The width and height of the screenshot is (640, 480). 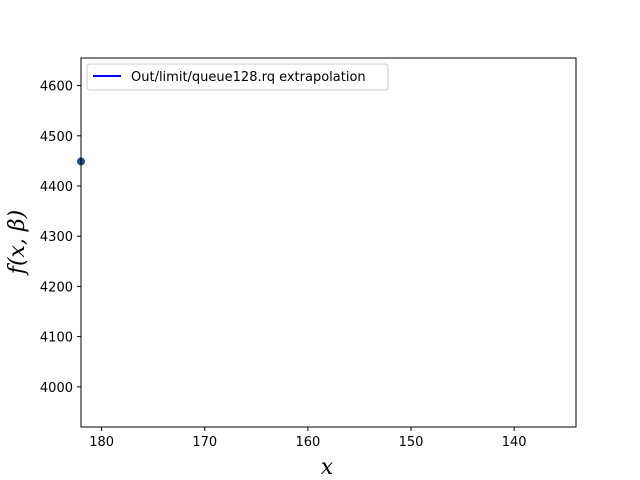 What do you see at coordinates (411, 442) in the screenshot?
I see `x-tick-label: 150` at bounding box center [411, 442].